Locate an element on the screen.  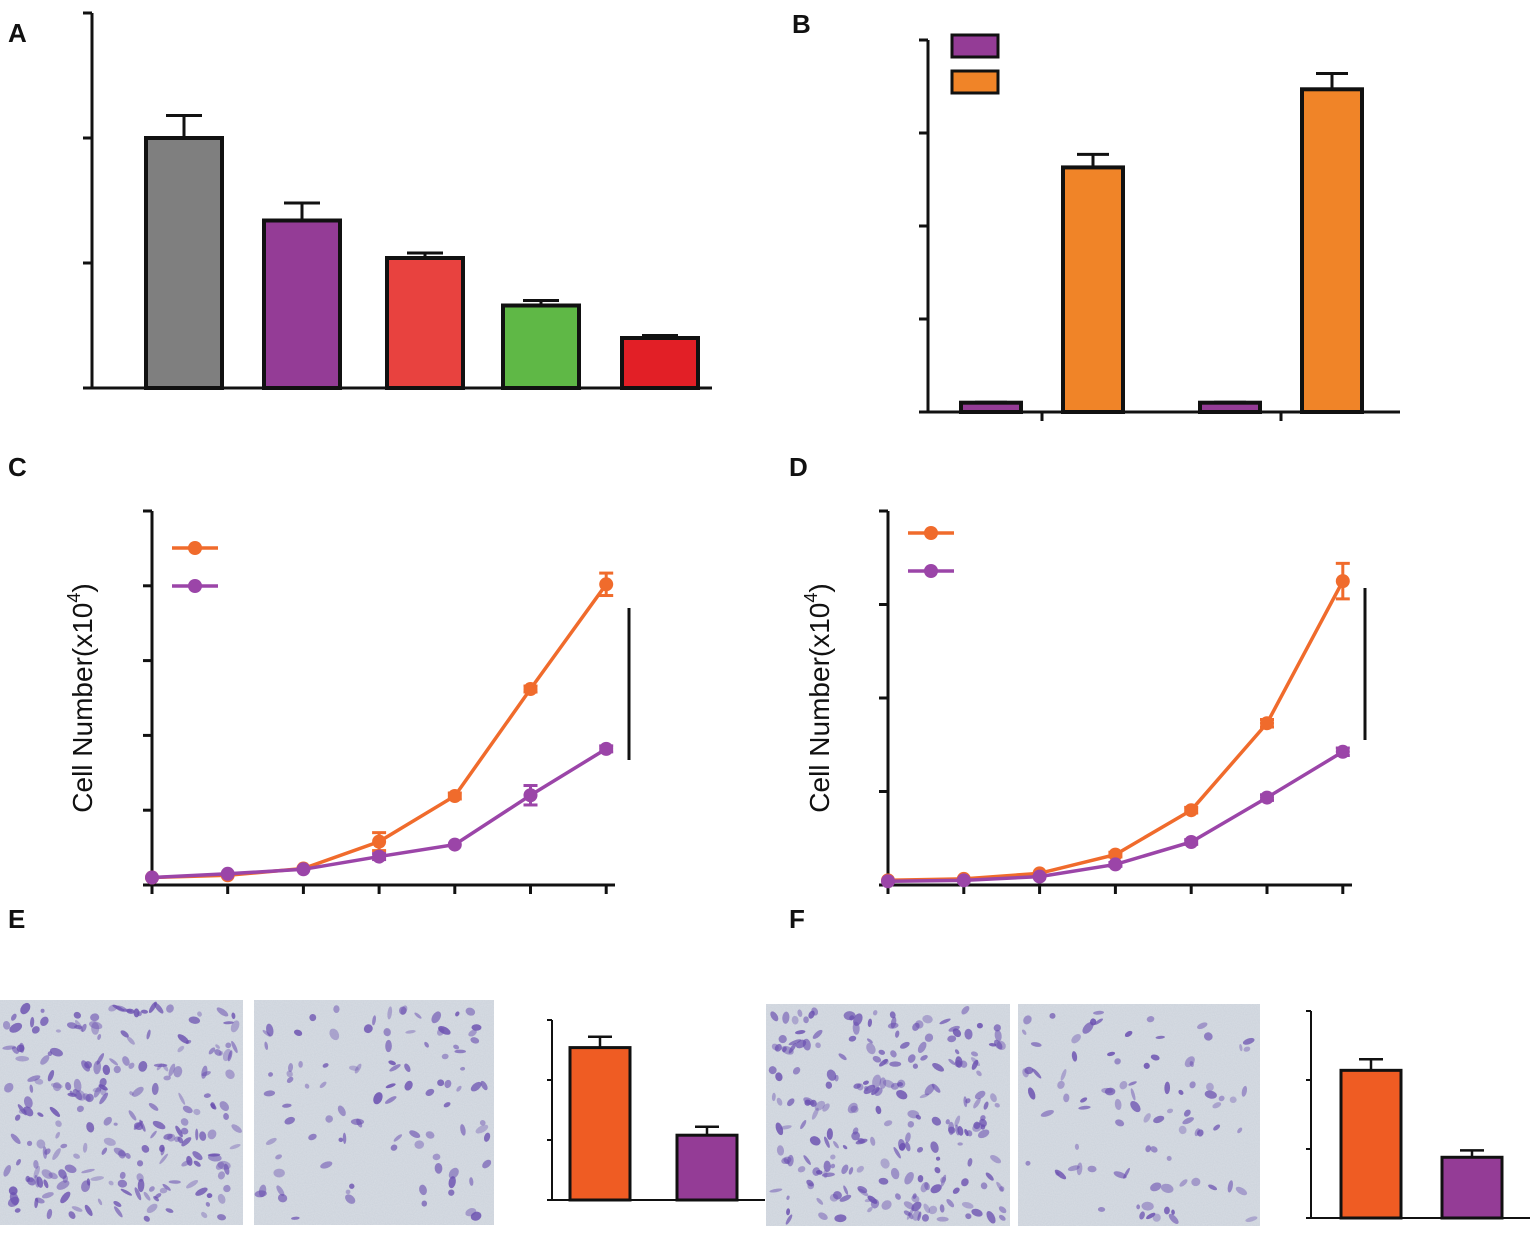
legend-marker is located at coordinates (931, 533).